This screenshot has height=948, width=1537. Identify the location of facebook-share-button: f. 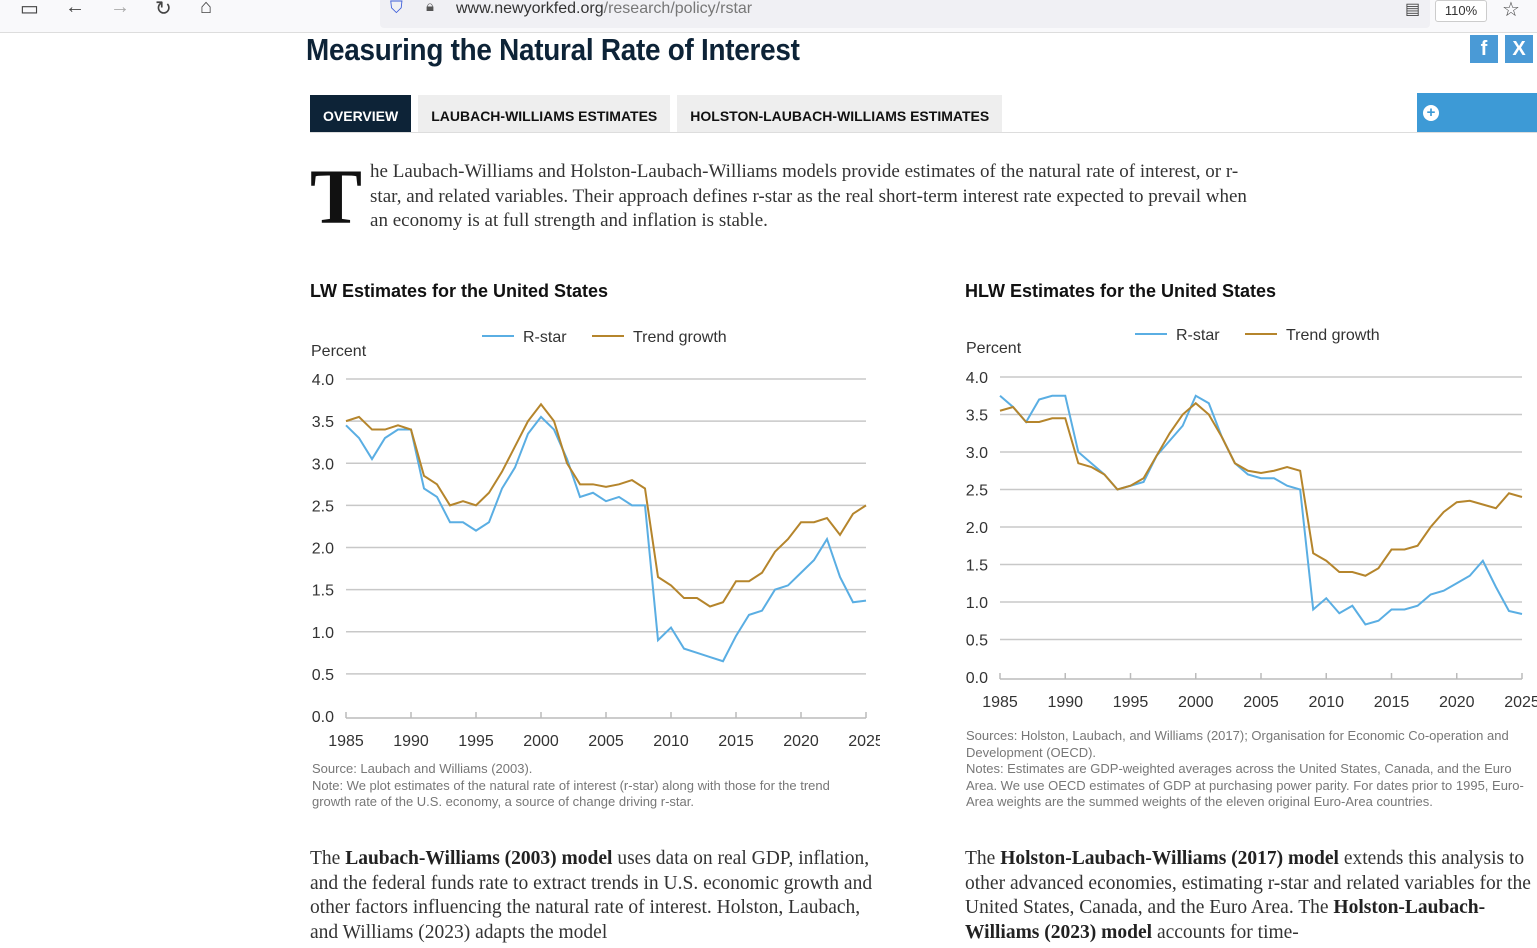
(1484, 49).